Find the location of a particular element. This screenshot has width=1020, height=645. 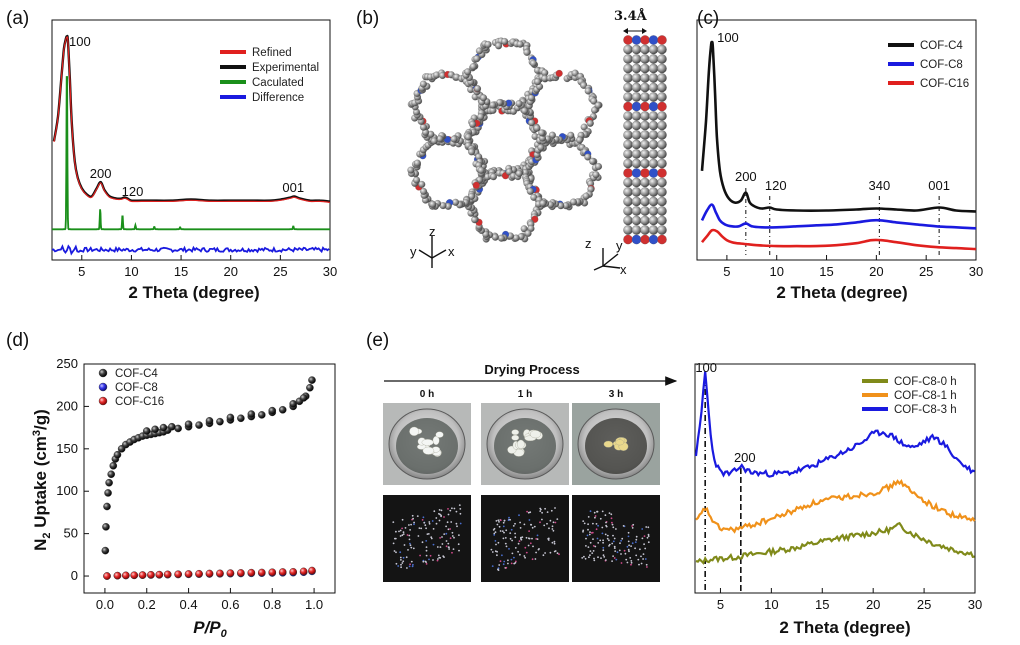

panel-d-y-tick-label: 0 is located at coordinates (74, 575).